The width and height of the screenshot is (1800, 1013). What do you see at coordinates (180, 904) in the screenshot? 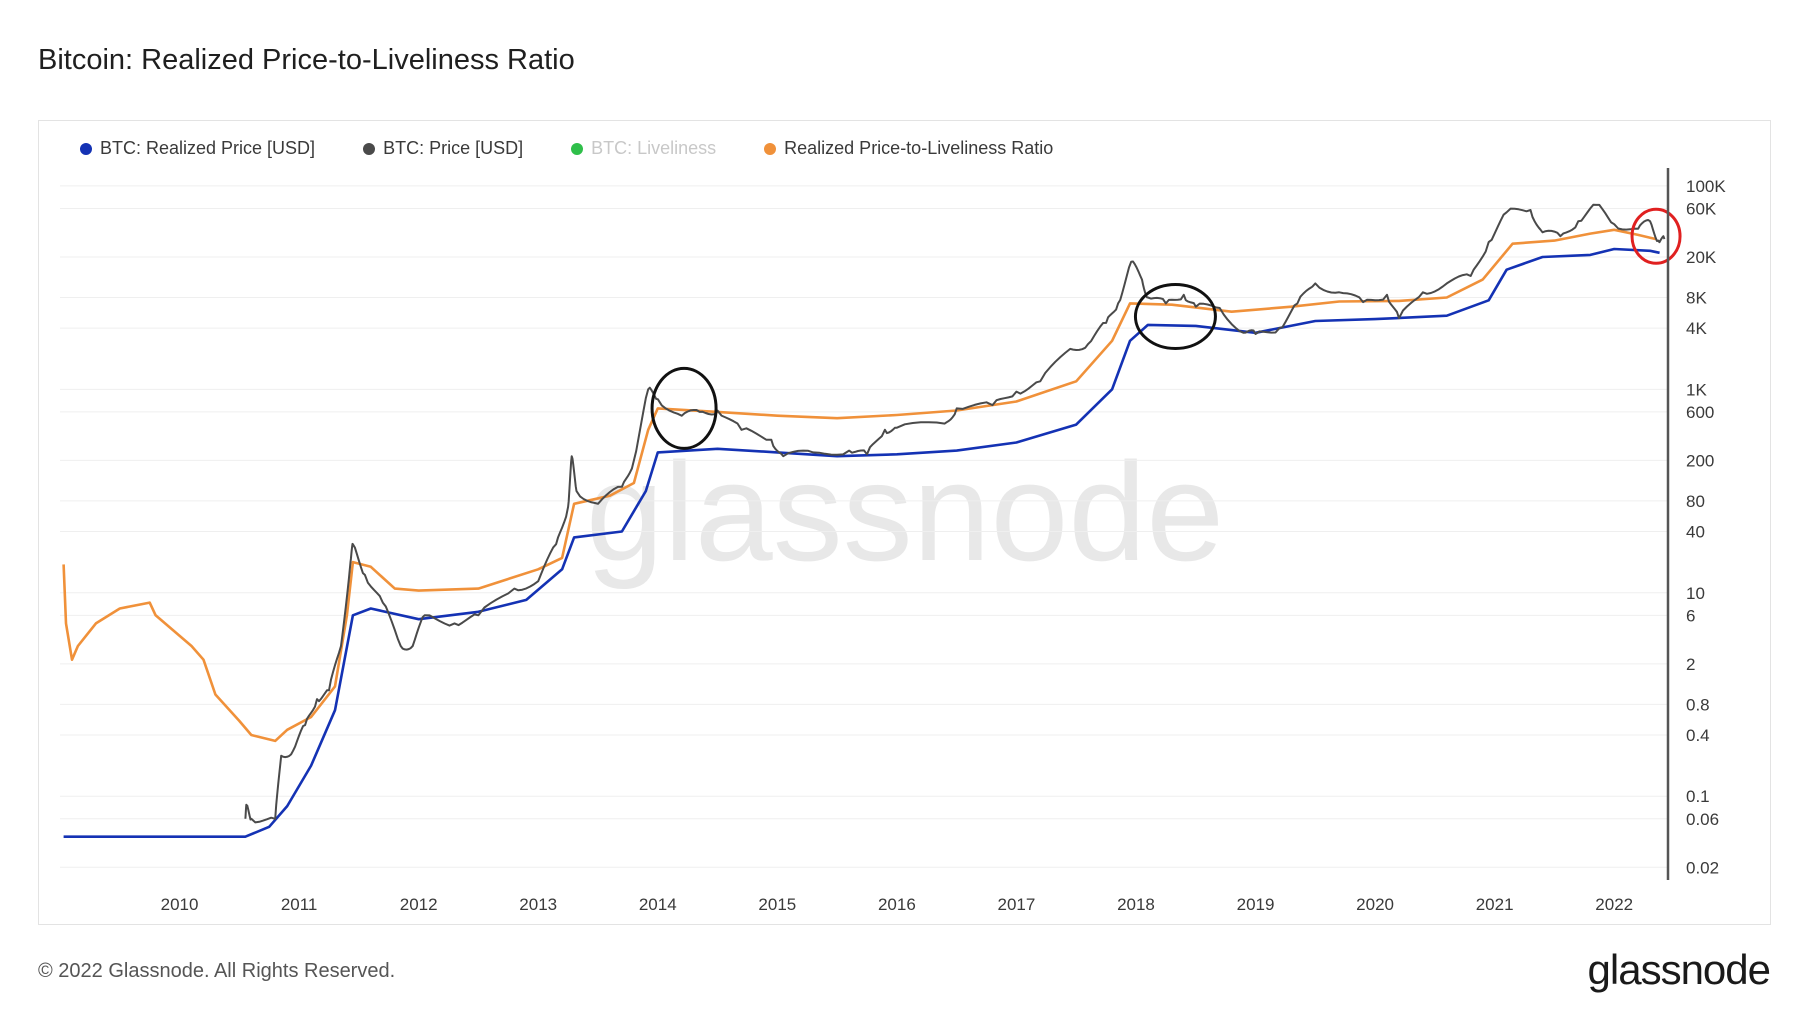
I see `x-tick-label: 2010` at bounding box center [180, 904].